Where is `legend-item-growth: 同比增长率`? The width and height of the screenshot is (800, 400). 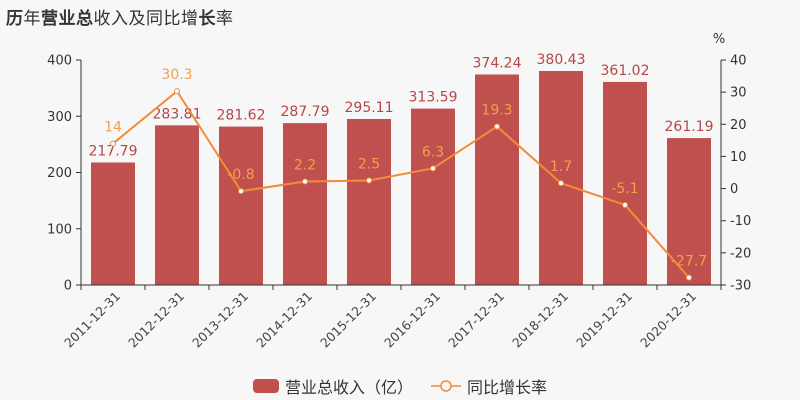
legend-item-growth: 同比增长率 is located at coordinates (489, 386).